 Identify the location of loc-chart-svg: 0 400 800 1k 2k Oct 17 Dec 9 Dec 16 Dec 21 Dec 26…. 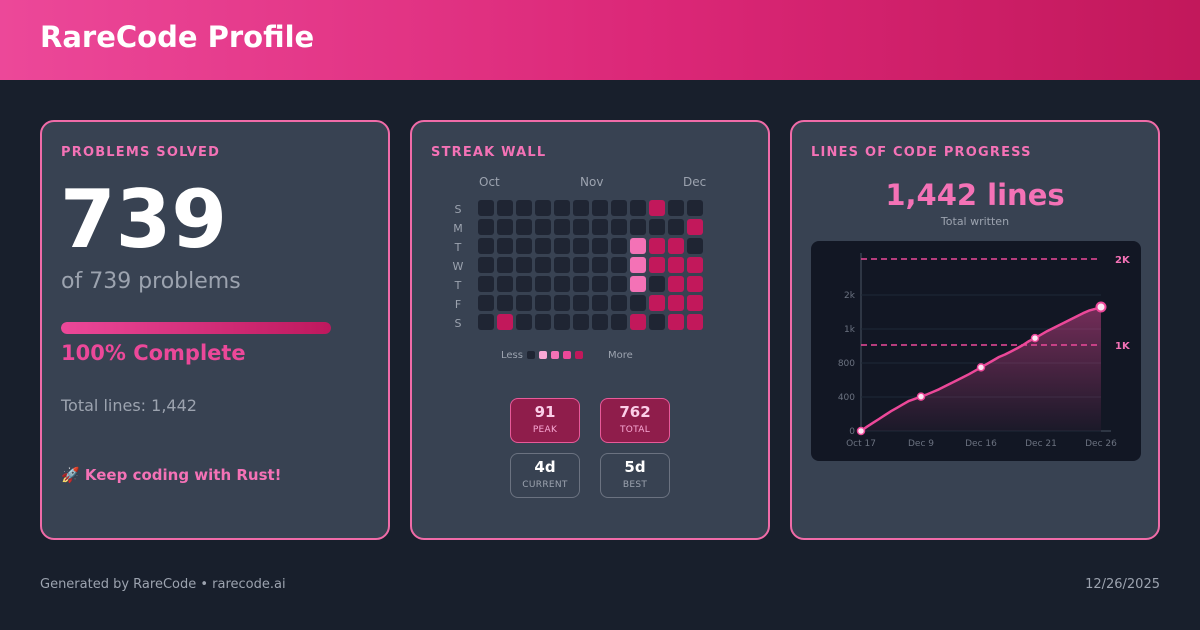
(984, 351).